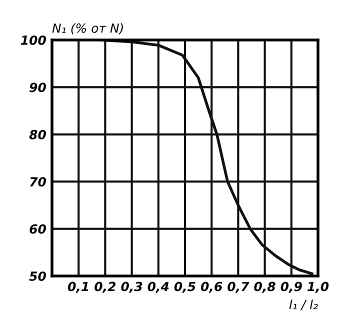  What do you see at coordinates (87, 28) in the screenshot?
I see `y-axis-title: N₁ (% от N)` at bounding box center [87, 28].